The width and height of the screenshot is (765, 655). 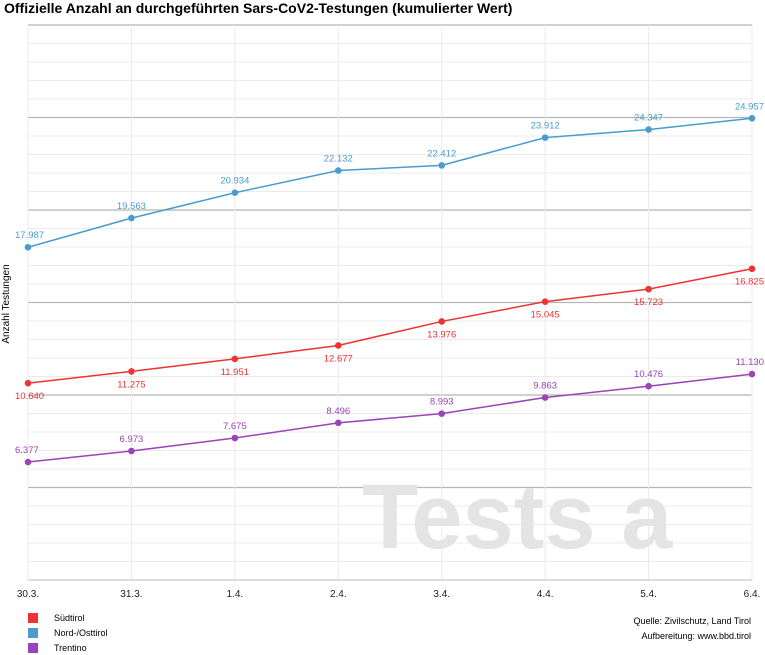 What do you see at coordinates (132, 439) in the screenshot?
I see `data-label-trentino: 6.973` at bounding box center [132, 439].